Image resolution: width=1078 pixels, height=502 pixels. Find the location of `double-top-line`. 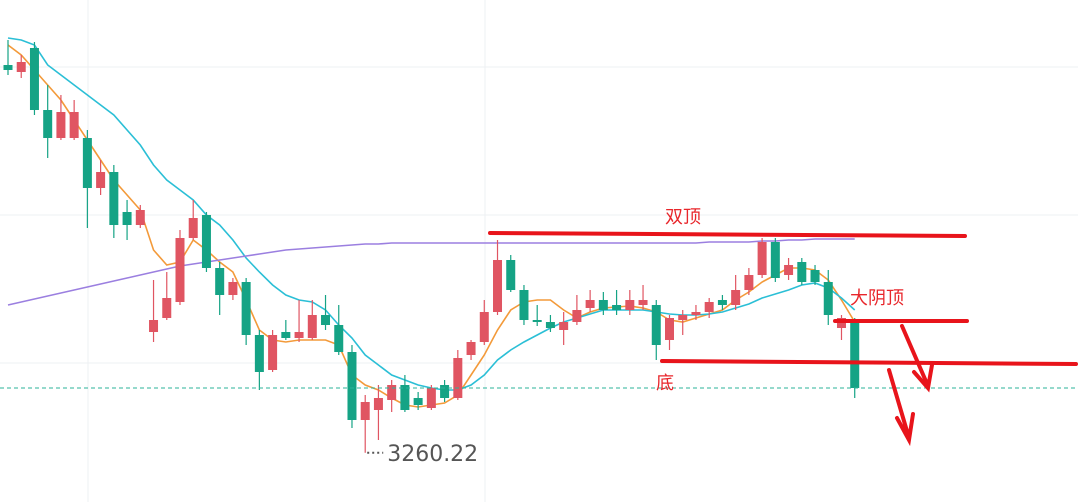

double-top-line is located at coordinates (727, 234).